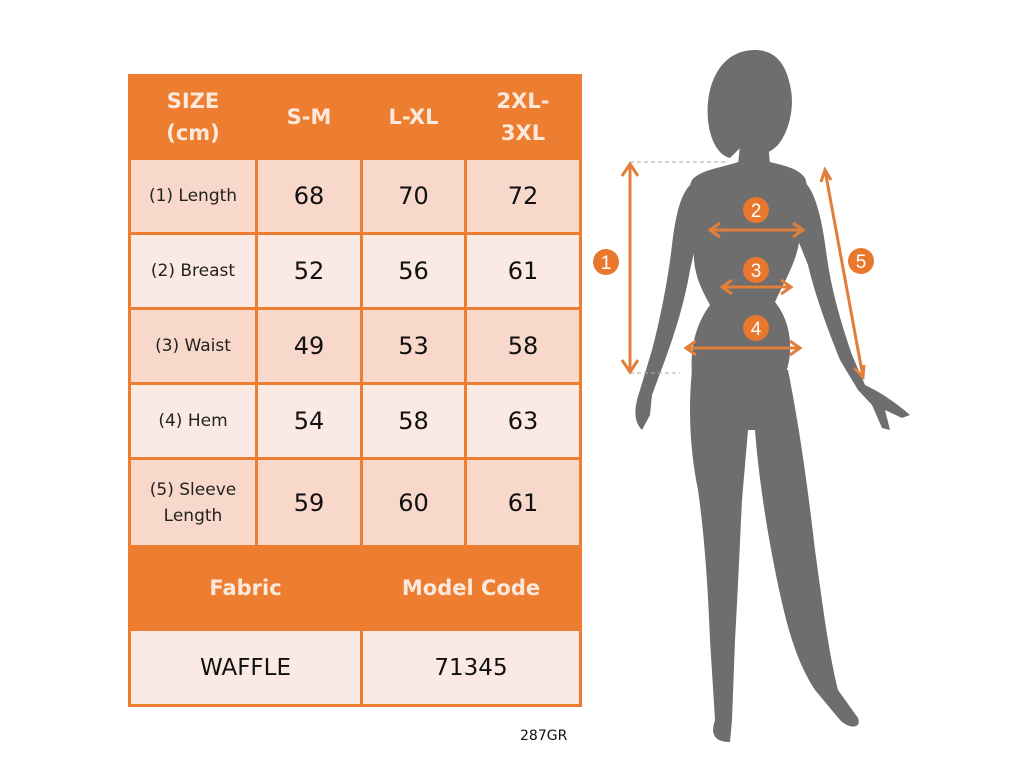  Describe the element at coordinates (193, 117) in the screenshot. I see `header-size: SIZE (cm)` at that location.